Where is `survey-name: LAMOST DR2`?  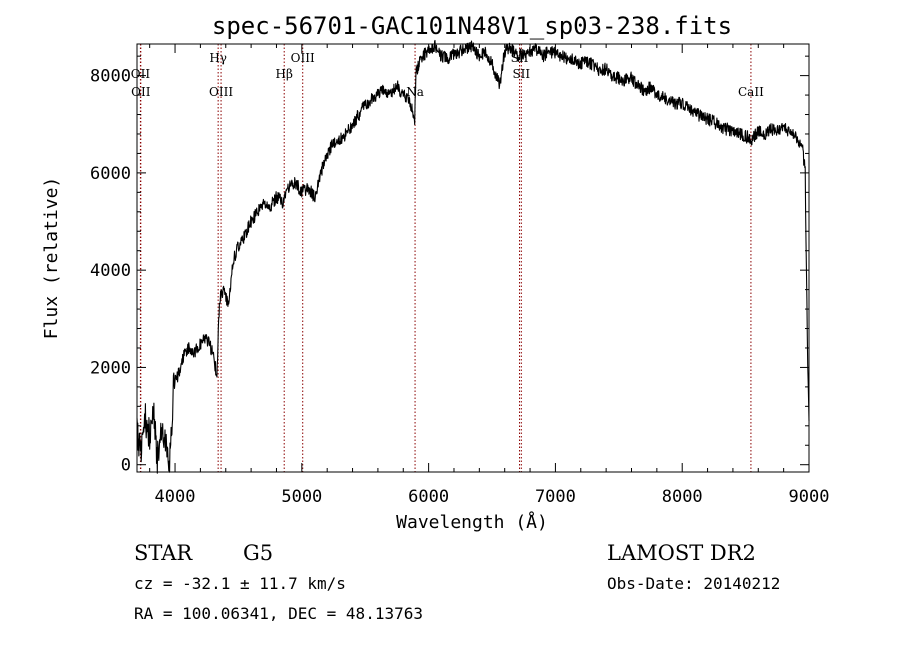 survey-name: LAMOST DR2 is located at coordinates (681, 553).